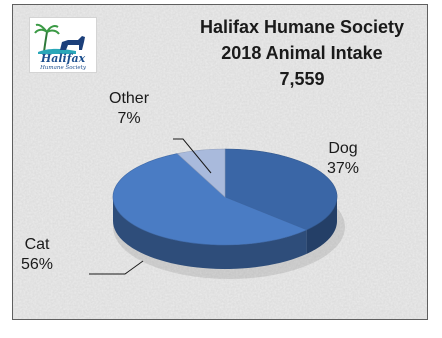 The image size is (442, 338). What do you see at coordinates (37, 255) in the screenshot?
I see `slice-label-cat: Cat 56%` at bounding box center [37, 255].